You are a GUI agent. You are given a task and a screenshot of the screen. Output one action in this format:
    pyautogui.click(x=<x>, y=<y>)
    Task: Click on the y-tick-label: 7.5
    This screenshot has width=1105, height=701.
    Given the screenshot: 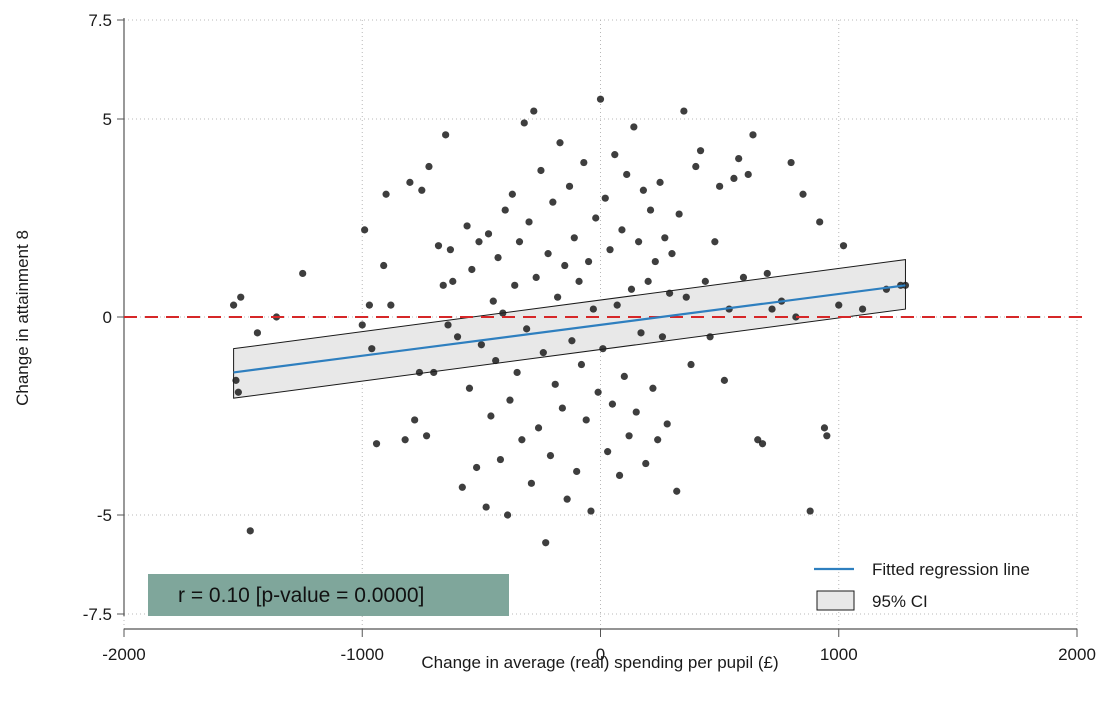 What is the action you would take?
    pyautogui.click(x=100, y=20)
    